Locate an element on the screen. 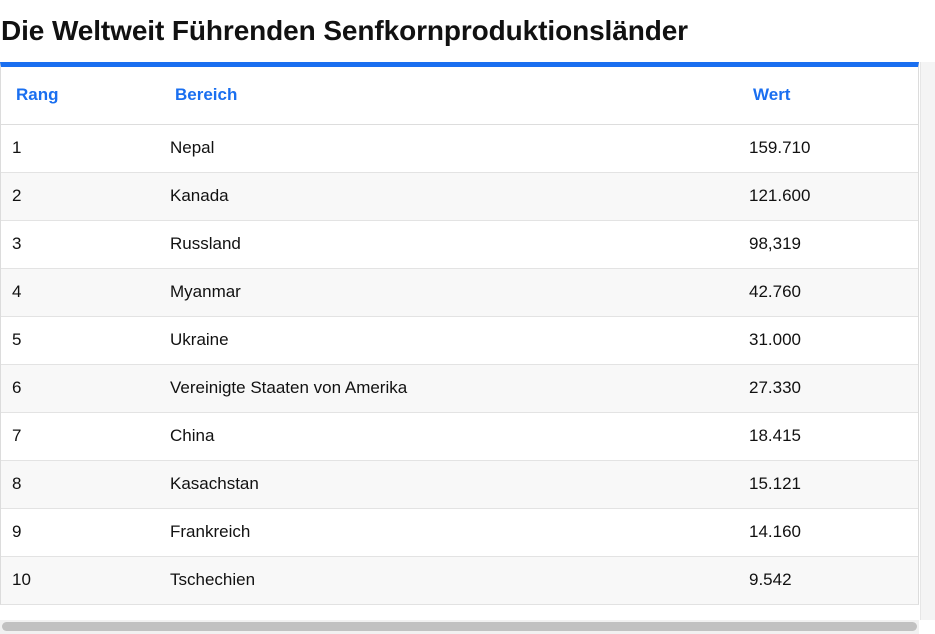  area-cell: Myanmar is located at coordinates (449, 292).